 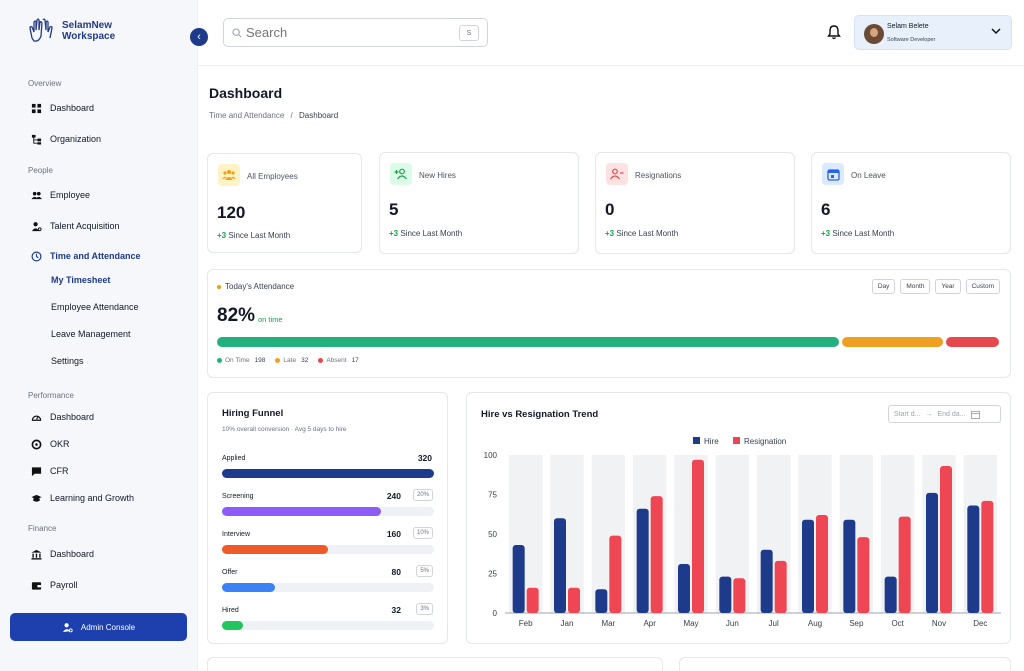 What do you see at coordinates (82, 498) in the screenshot?
I see `sidebar-item-learning-and-growth: Learning and Growth` at bounding box center [82, 498].